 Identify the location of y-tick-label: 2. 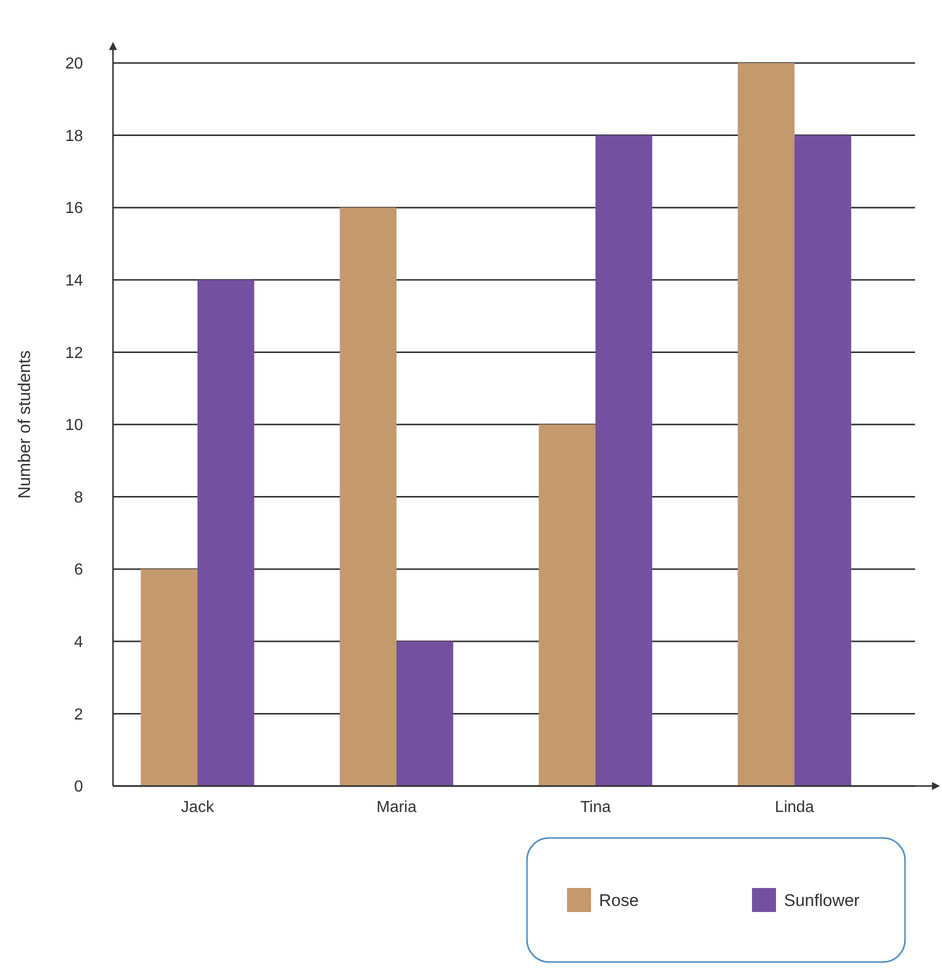
(79, 715).